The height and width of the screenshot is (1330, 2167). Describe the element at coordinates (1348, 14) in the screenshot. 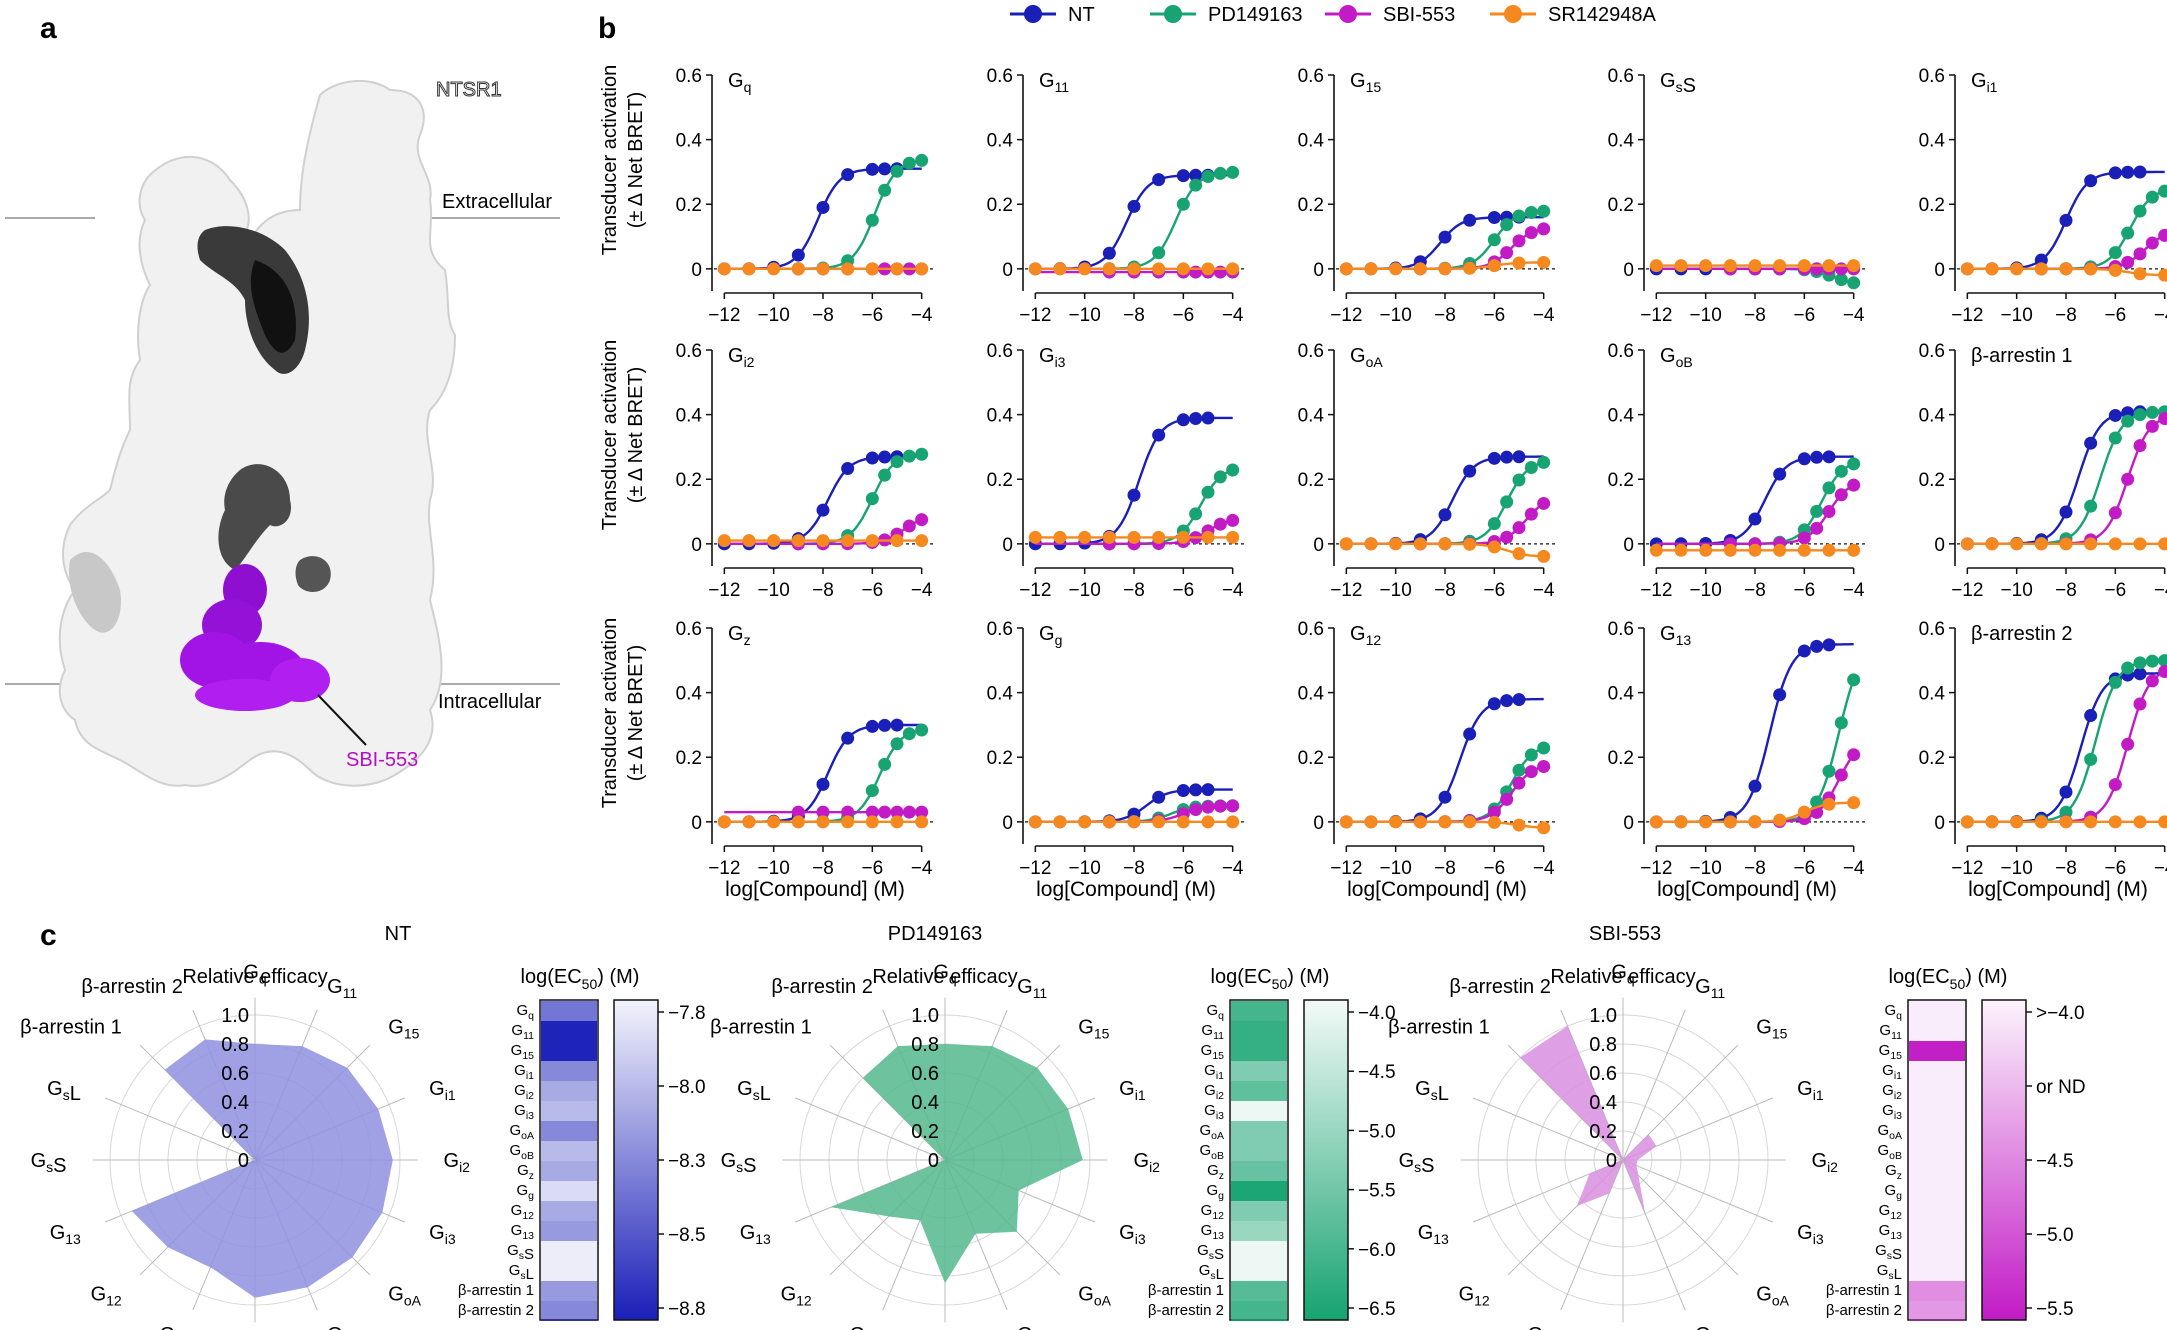

I see `legend-swatch-dot` at that location.